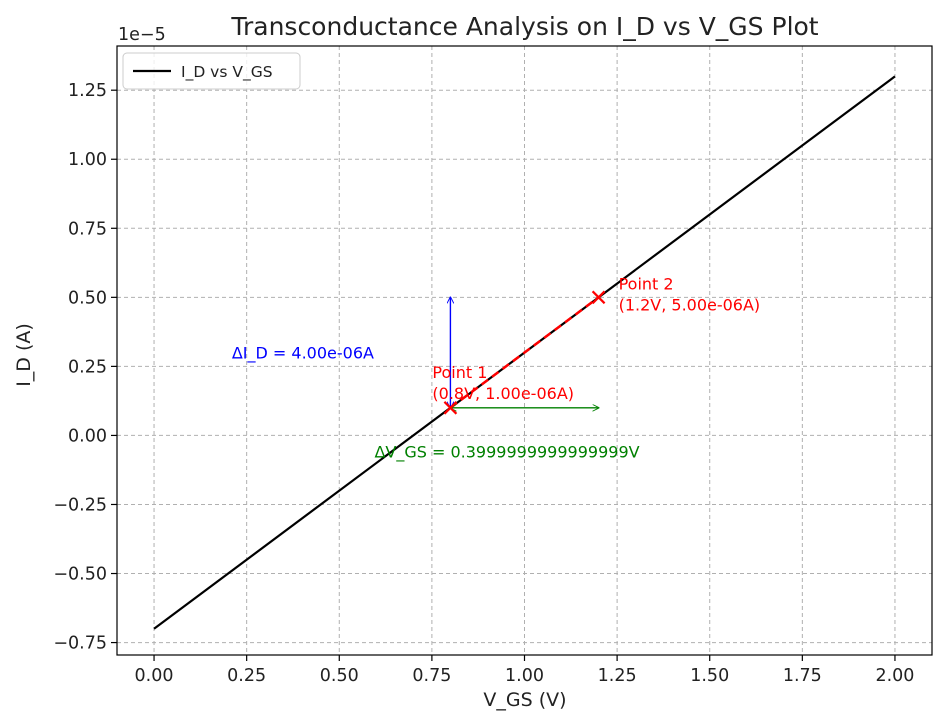 The width and height of the screenshot is (945, 725). What do you see at coordinates (690, 305) in the screenshot?
I see `point-coords: (1.2V, 5.00e-06A)` at bounding box center [690, 305].